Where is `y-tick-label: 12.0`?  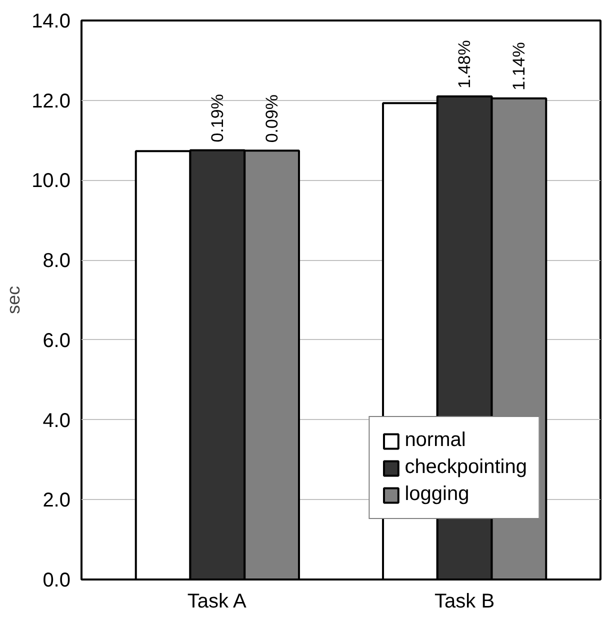 y-tick-label: 12.0 is located at coordinates (51, 101).